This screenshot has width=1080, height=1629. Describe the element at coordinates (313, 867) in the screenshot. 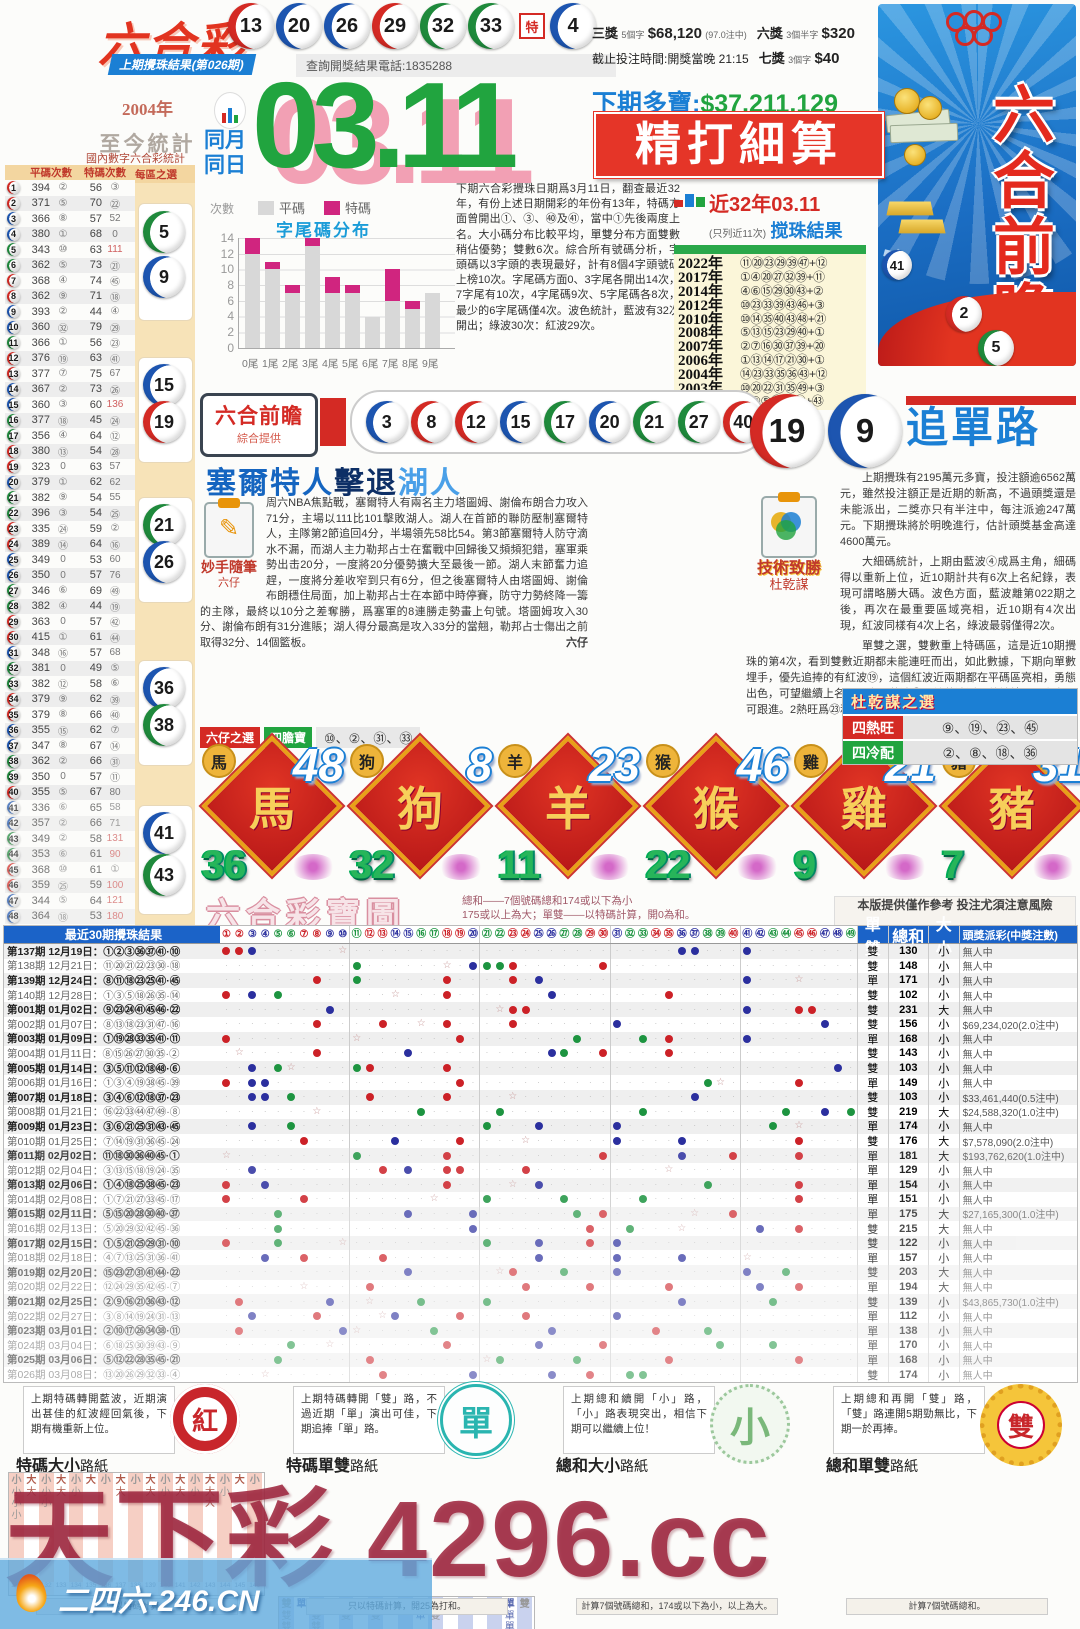

I see `flower-deco` at that location.